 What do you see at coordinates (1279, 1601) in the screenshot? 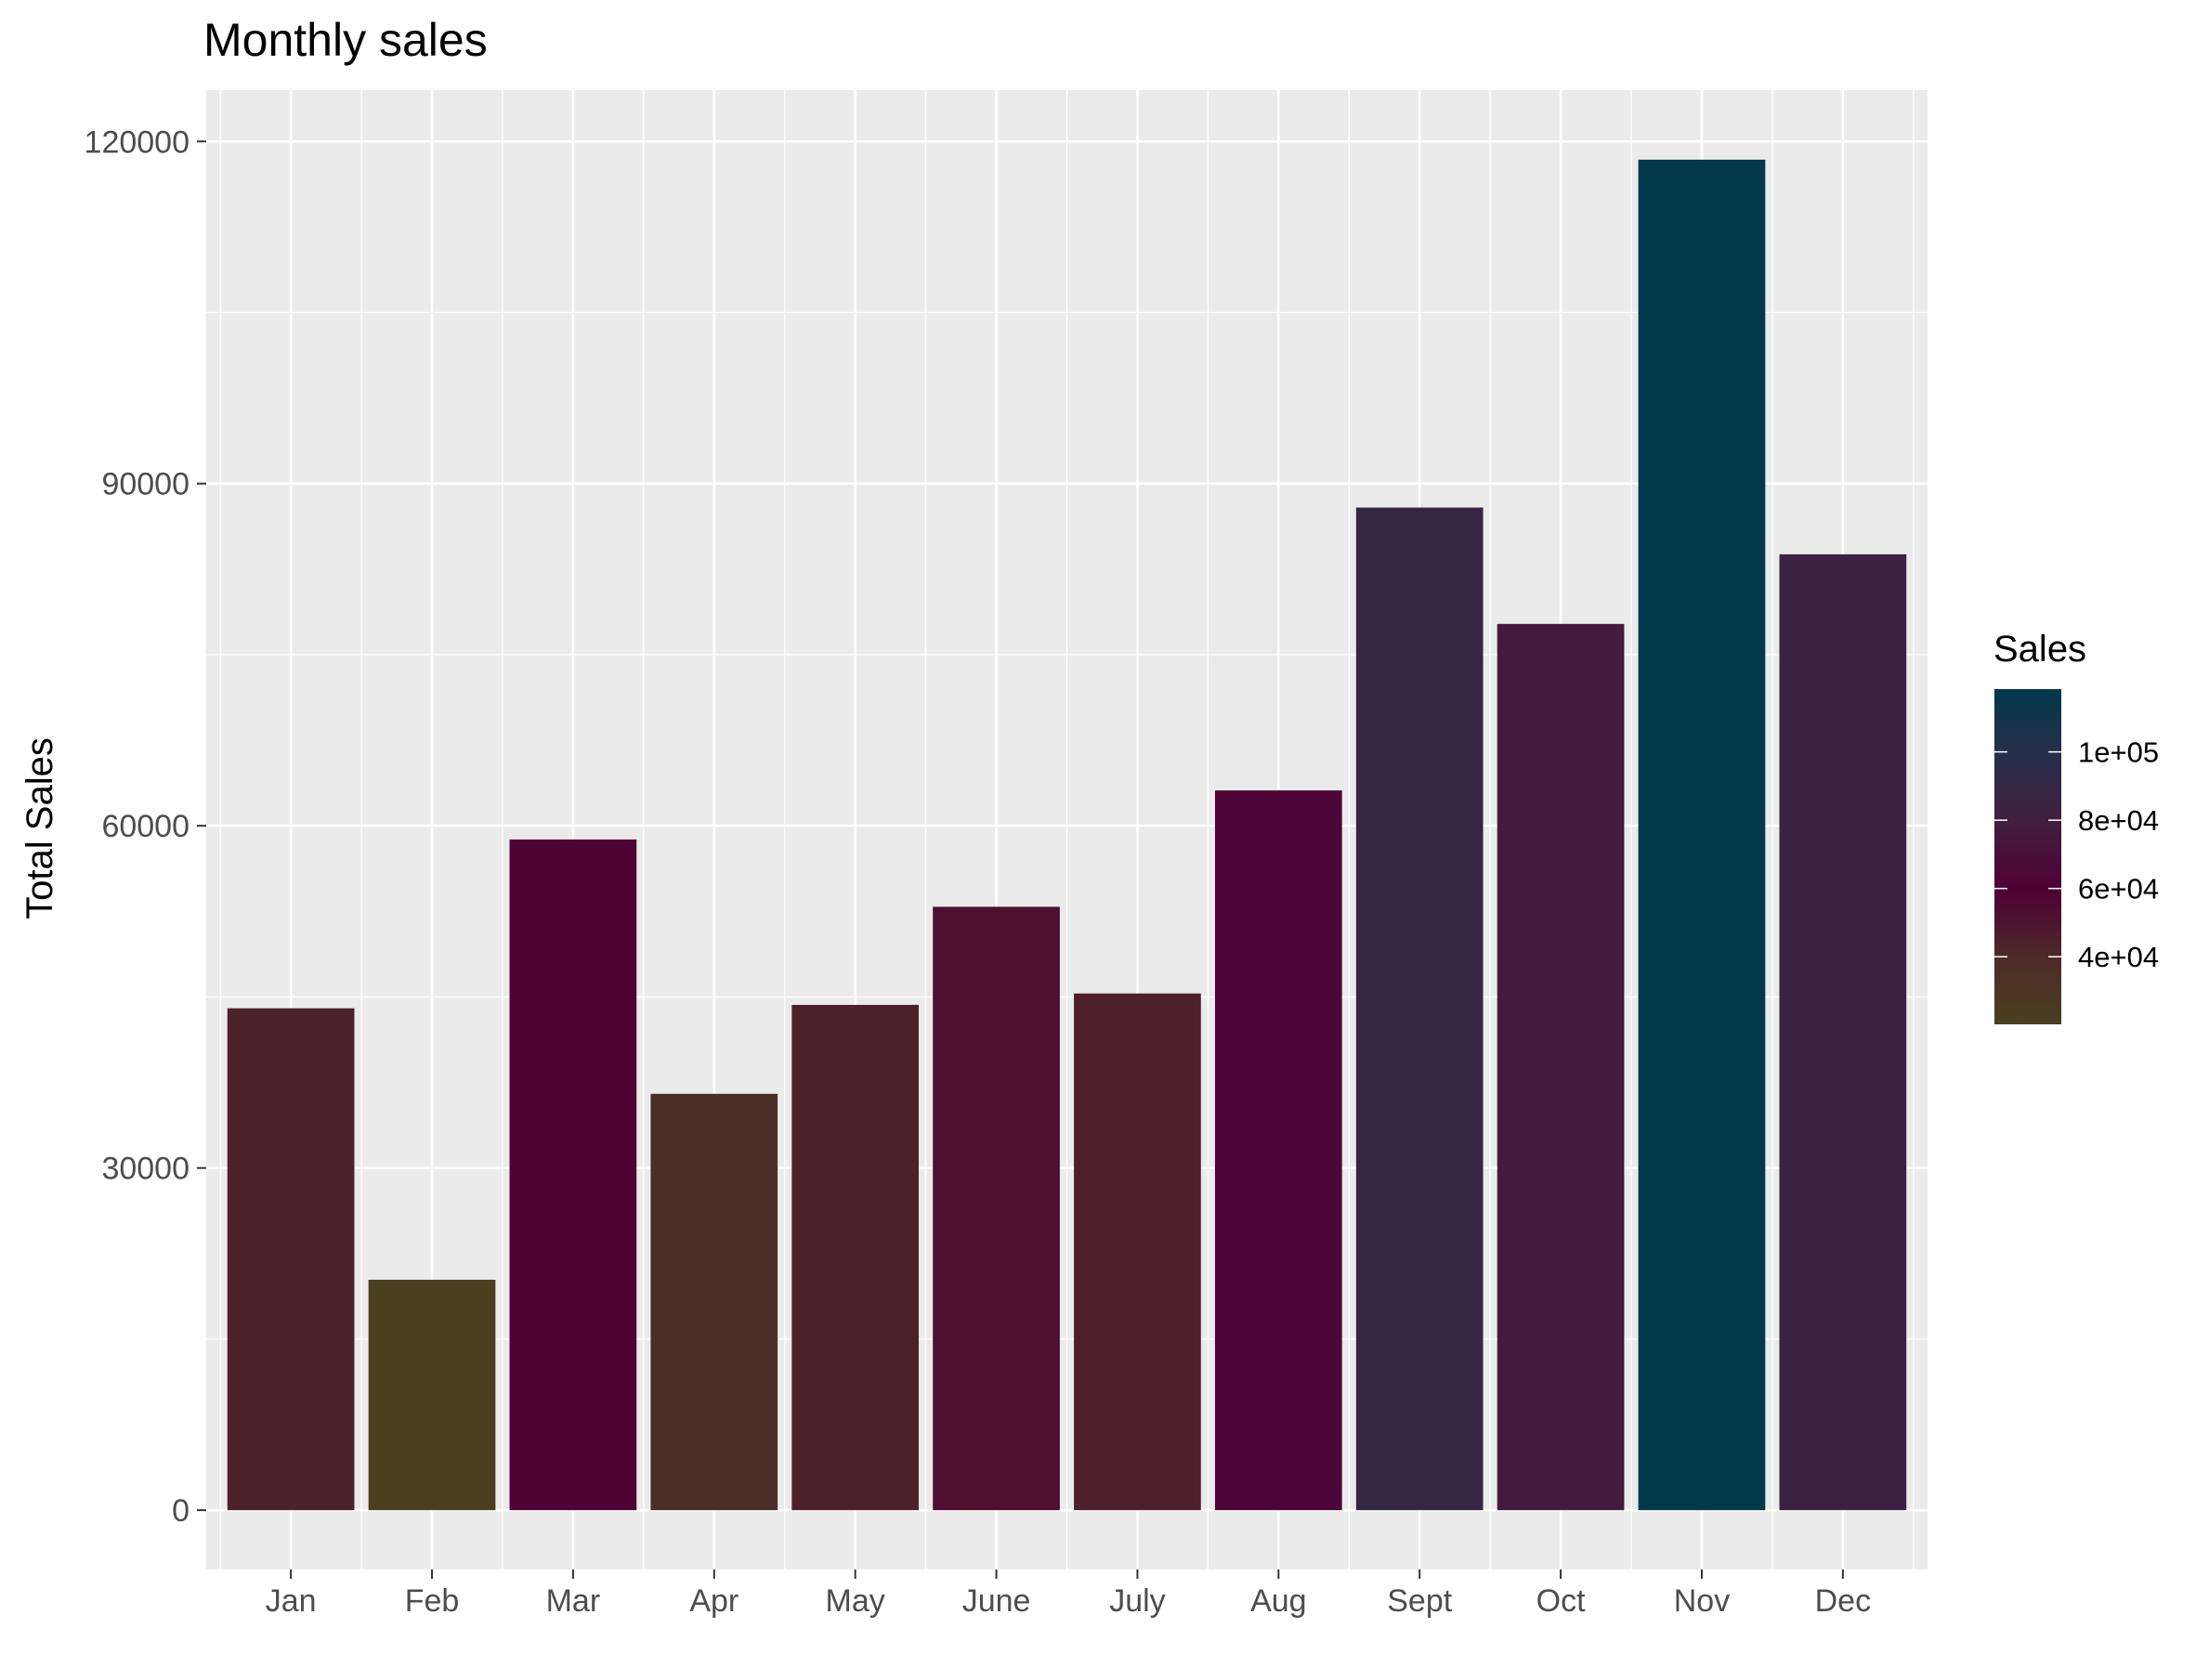
I see `x-tick-label: Aug` at bounding box center [1279, 1601].